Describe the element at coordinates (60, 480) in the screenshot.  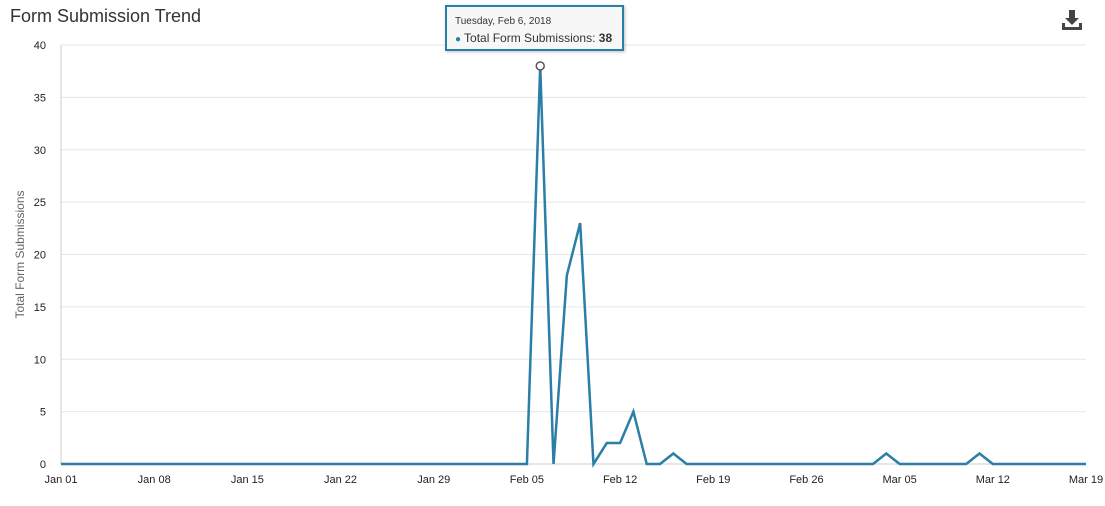
I see `x-tick-label: Jan 01` at that location.